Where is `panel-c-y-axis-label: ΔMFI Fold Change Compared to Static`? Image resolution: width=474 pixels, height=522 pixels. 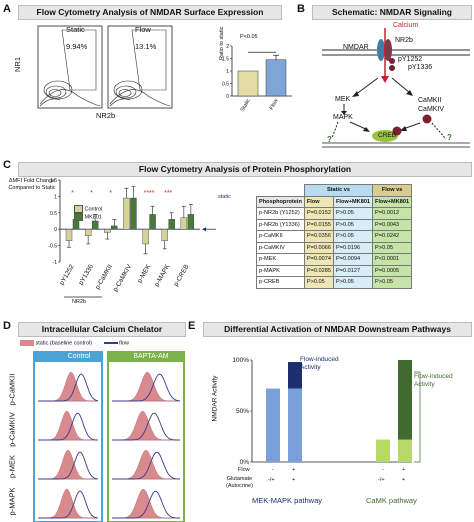
panel-c-y-axis-label: ΔMFI Fold Change Compared to Static is located at coordinates (32, 185).